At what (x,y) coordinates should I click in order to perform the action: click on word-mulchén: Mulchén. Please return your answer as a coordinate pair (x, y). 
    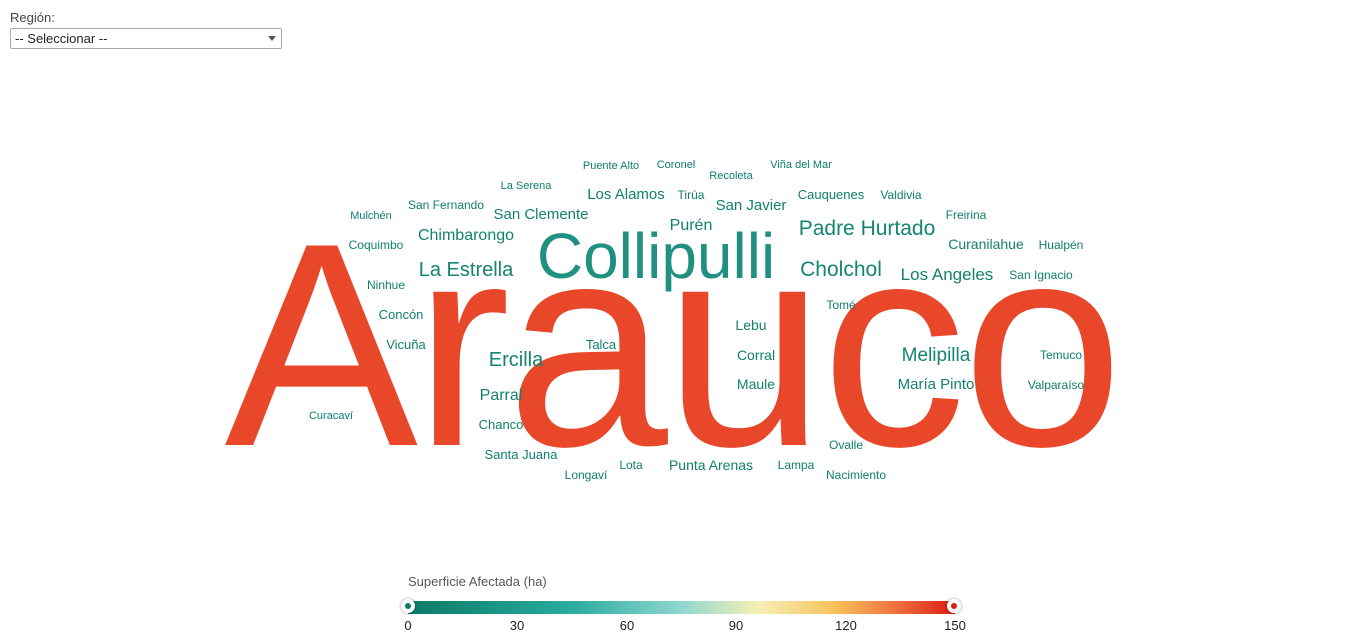
    Looking at the image, I should click on (371, 216).